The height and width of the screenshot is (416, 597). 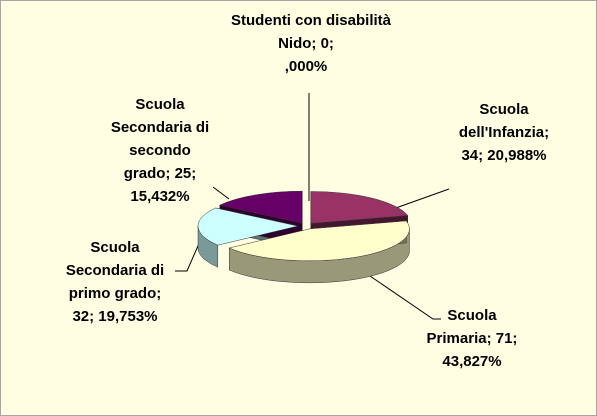 What do you see at coordinates (472, 338) in the screenshot?
I see `data-label: Scuola Primaria; 71; 43,827%` at bounding box center [472, 338].